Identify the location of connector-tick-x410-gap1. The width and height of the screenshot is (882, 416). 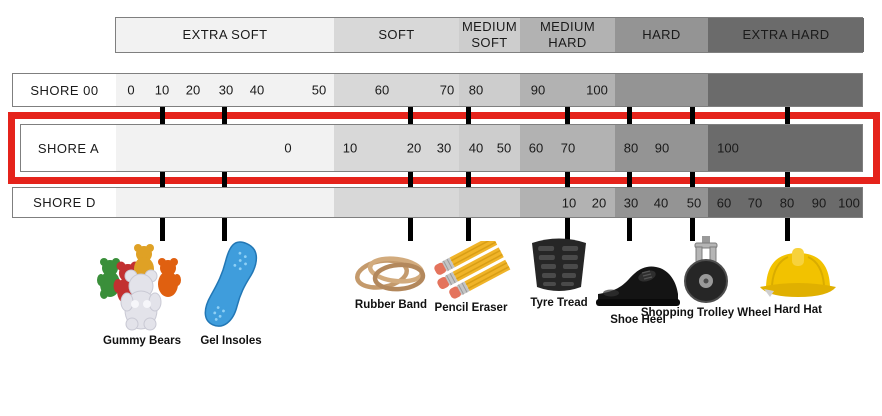
(410, 115).